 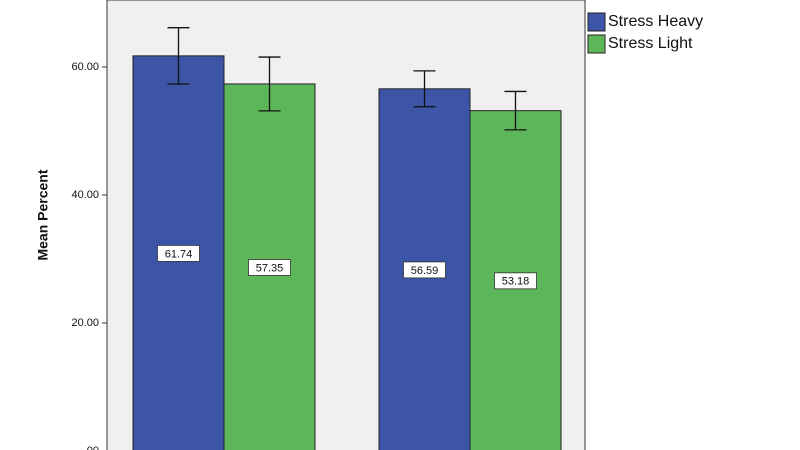 I want to click on y-tick-label: 60.00, so click(x=85, y=67).